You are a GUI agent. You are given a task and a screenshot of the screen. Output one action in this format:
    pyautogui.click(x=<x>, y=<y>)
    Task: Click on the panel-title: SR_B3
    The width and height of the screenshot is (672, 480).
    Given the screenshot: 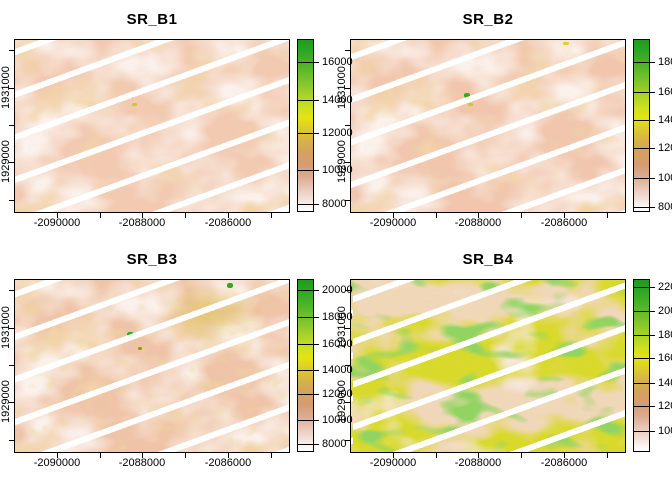 What is the action you would take?
    pyautogui.click(x=152, y=259)
    